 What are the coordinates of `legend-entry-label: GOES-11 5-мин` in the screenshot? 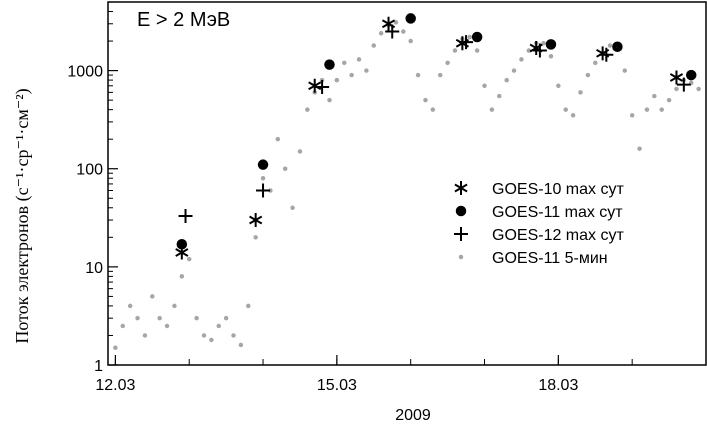 It's located at (550, 258).